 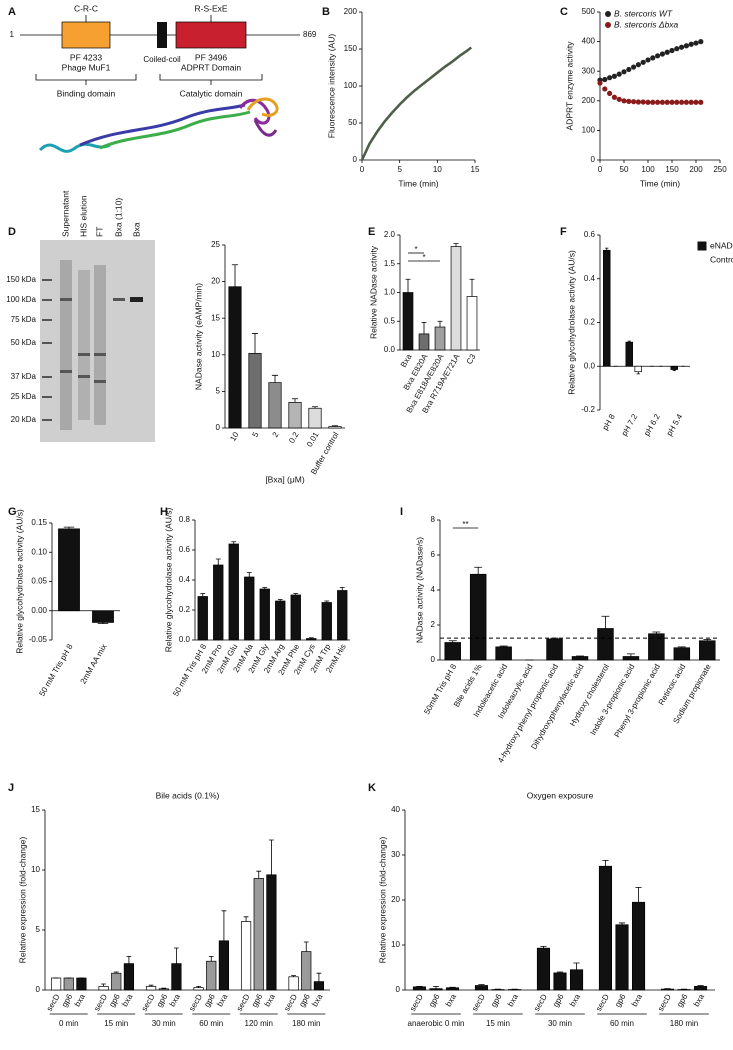 I want to click on ladder-label: 150 kDa, so click(x=21, y=279).